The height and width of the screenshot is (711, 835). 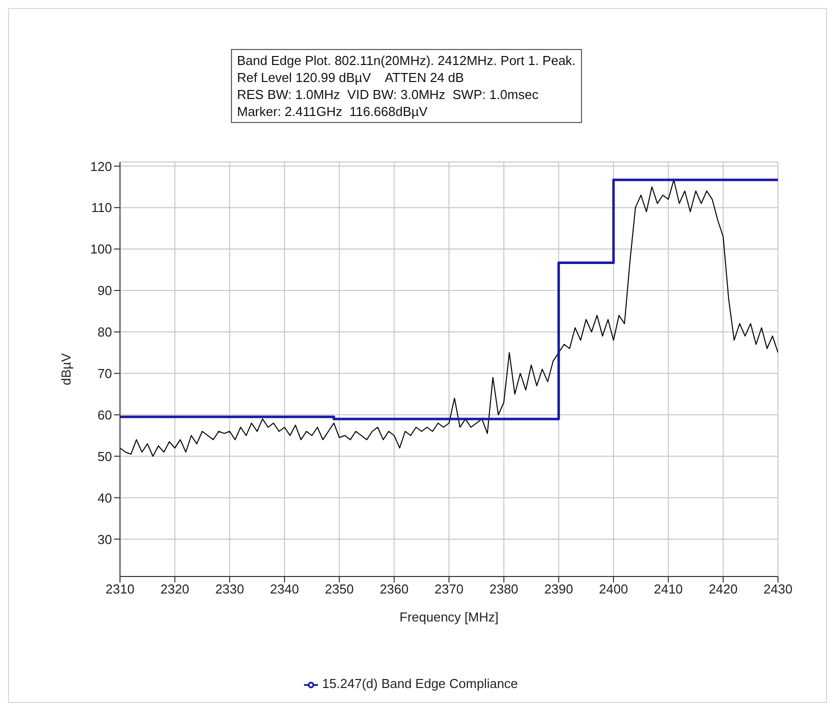 I want to click on x-tick-label: 2430, so click(x=778, y=589).